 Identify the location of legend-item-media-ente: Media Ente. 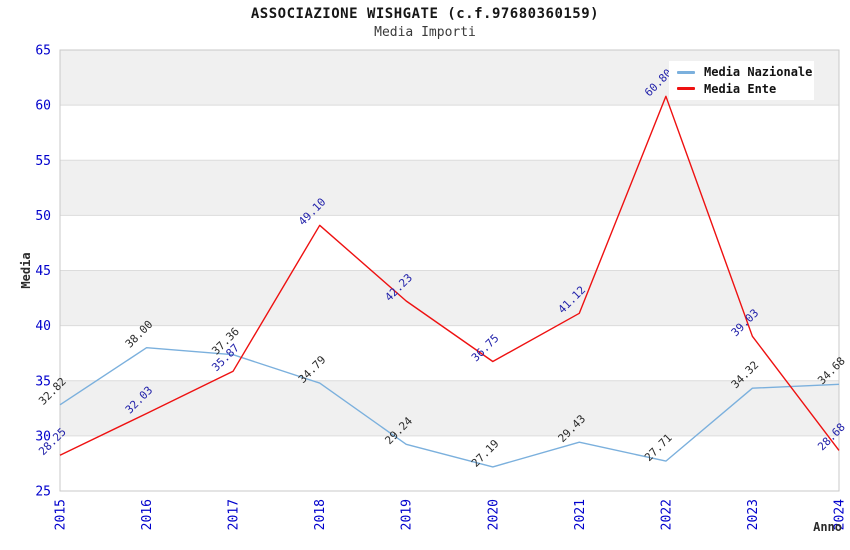
(745, 89).